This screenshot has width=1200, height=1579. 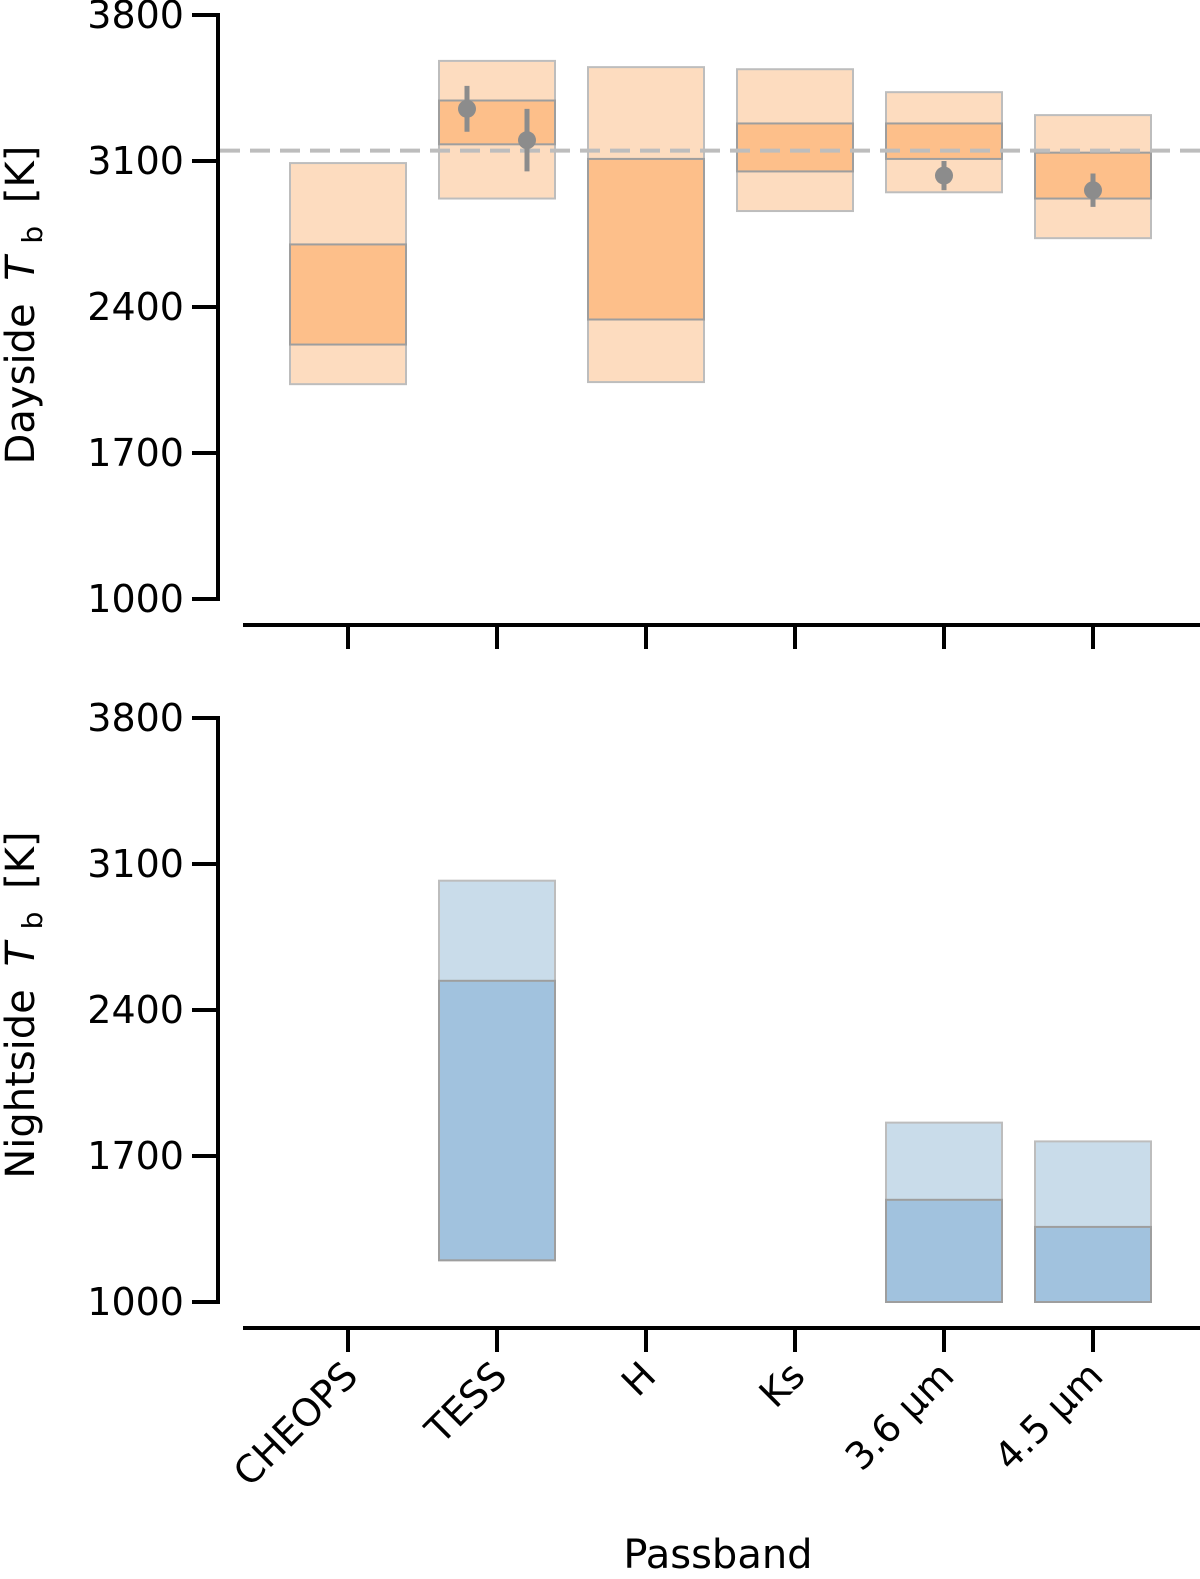 What do you see at coordinates (1049, 1416) in the screenshot?
I see `x-tick-label-4-5-m: 4.5 μm` at bounding box center [1049, 1416].